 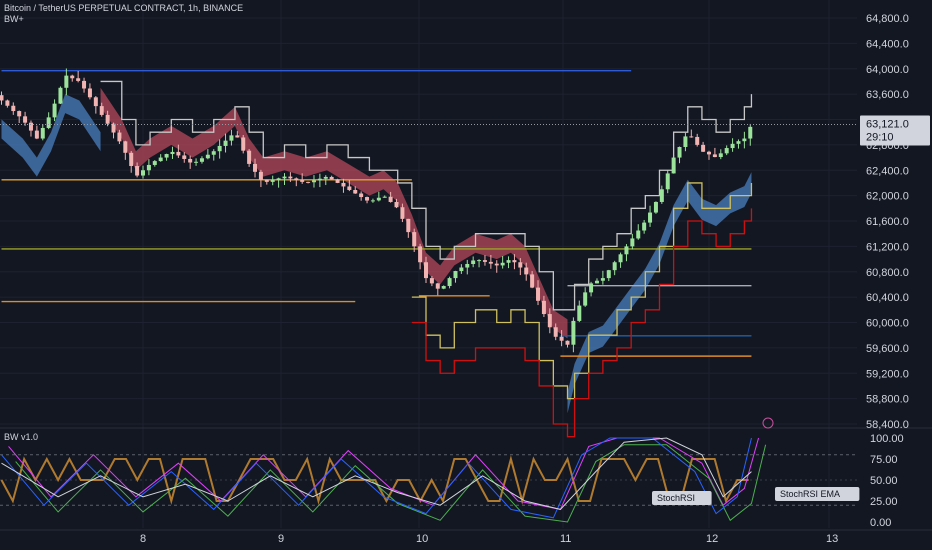 What do you see at coordinates (887, 44) in the screenshot?
I see `y-tick-label: 64,400.0` at bounding box center [887, 44].